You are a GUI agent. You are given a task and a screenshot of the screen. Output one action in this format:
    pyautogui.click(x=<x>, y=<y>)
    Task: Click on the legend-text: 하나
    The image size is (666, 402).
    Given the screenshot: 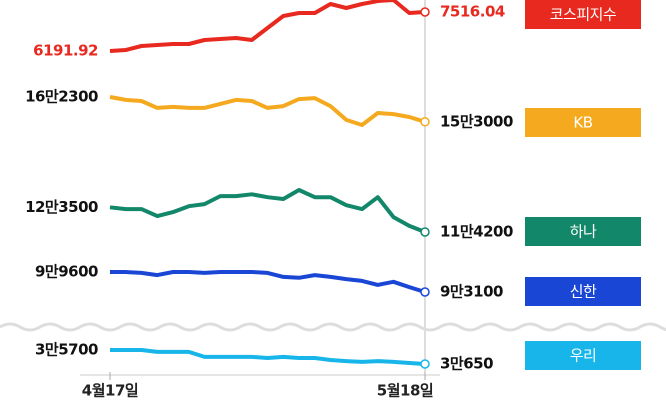 What is the action you would take?
    pyautogui.click(x=583, y=232)
    